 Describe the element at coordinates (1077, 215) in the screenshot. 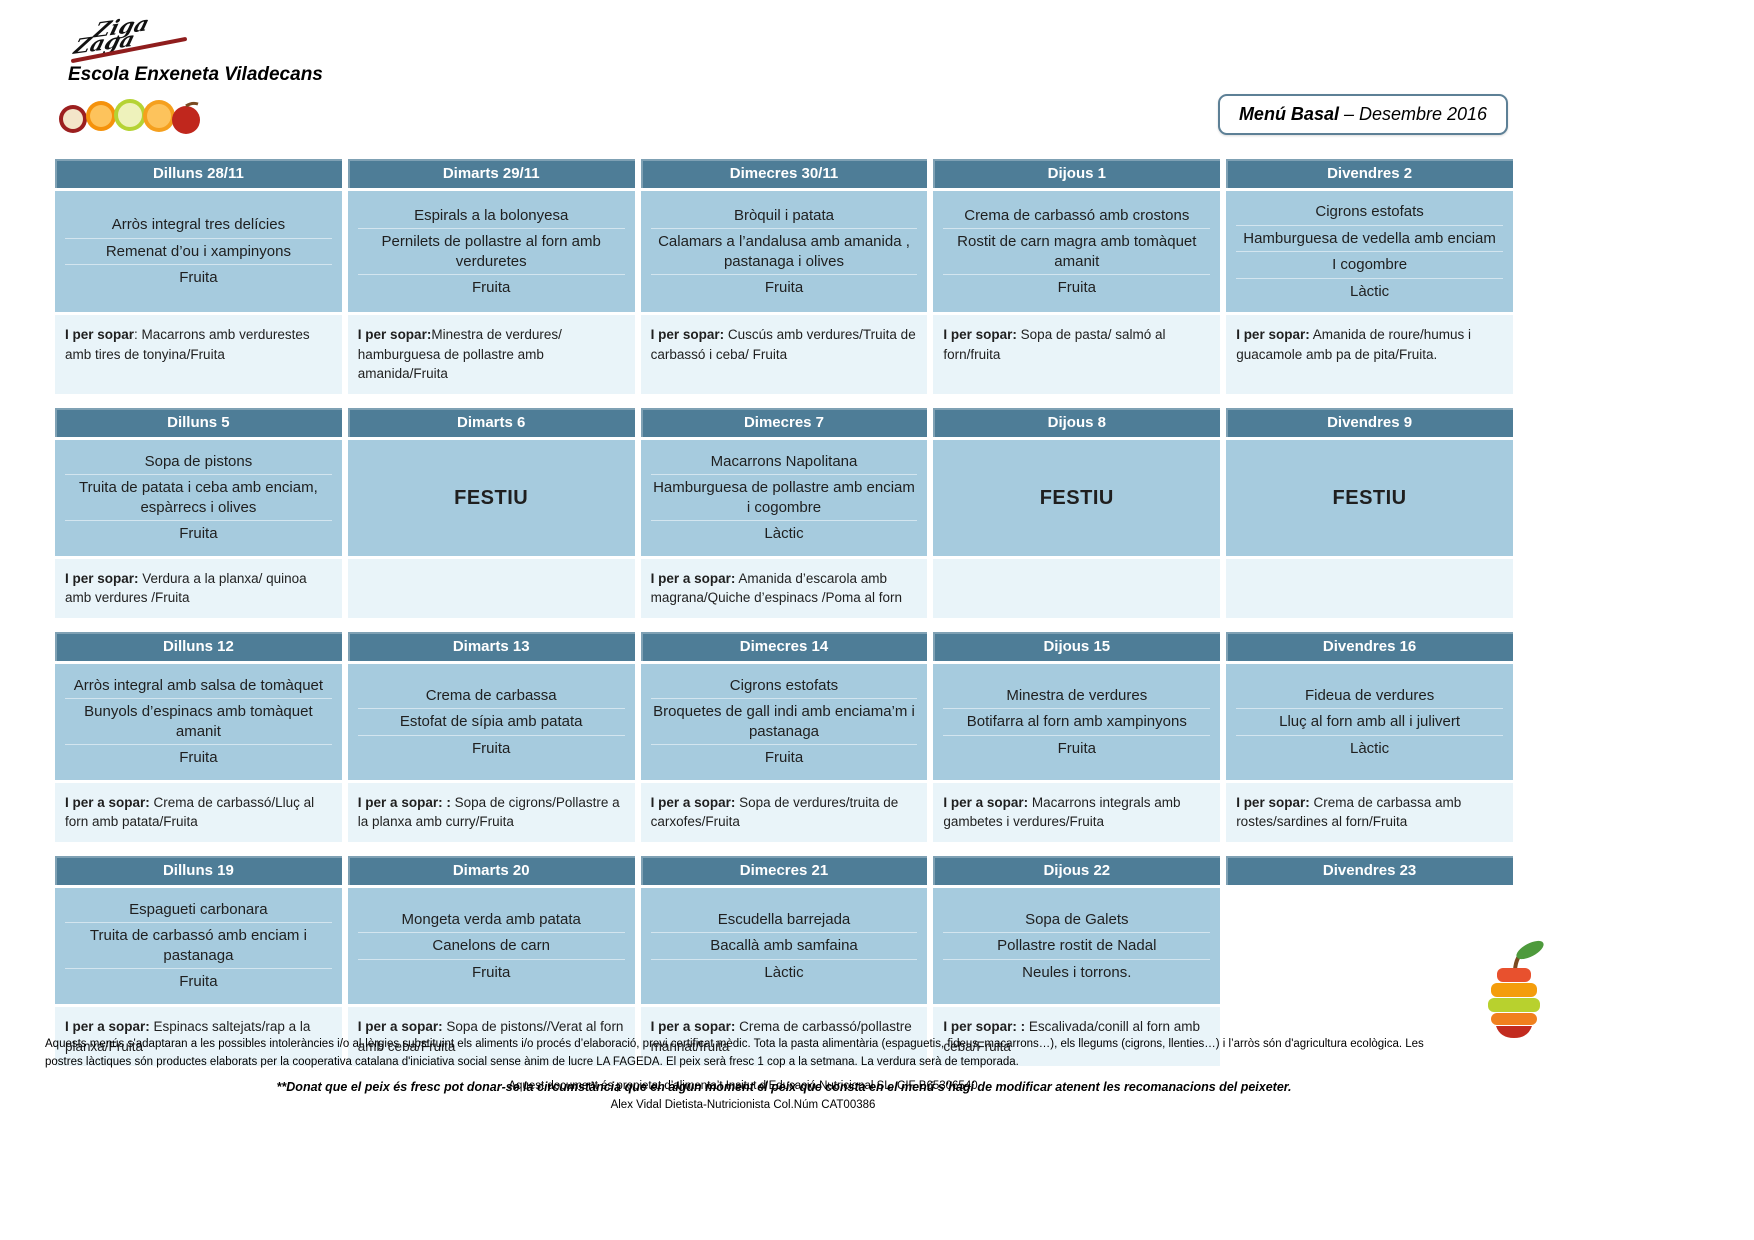

I see `menu-item: Crema de carbassó amb crostons` at that location.